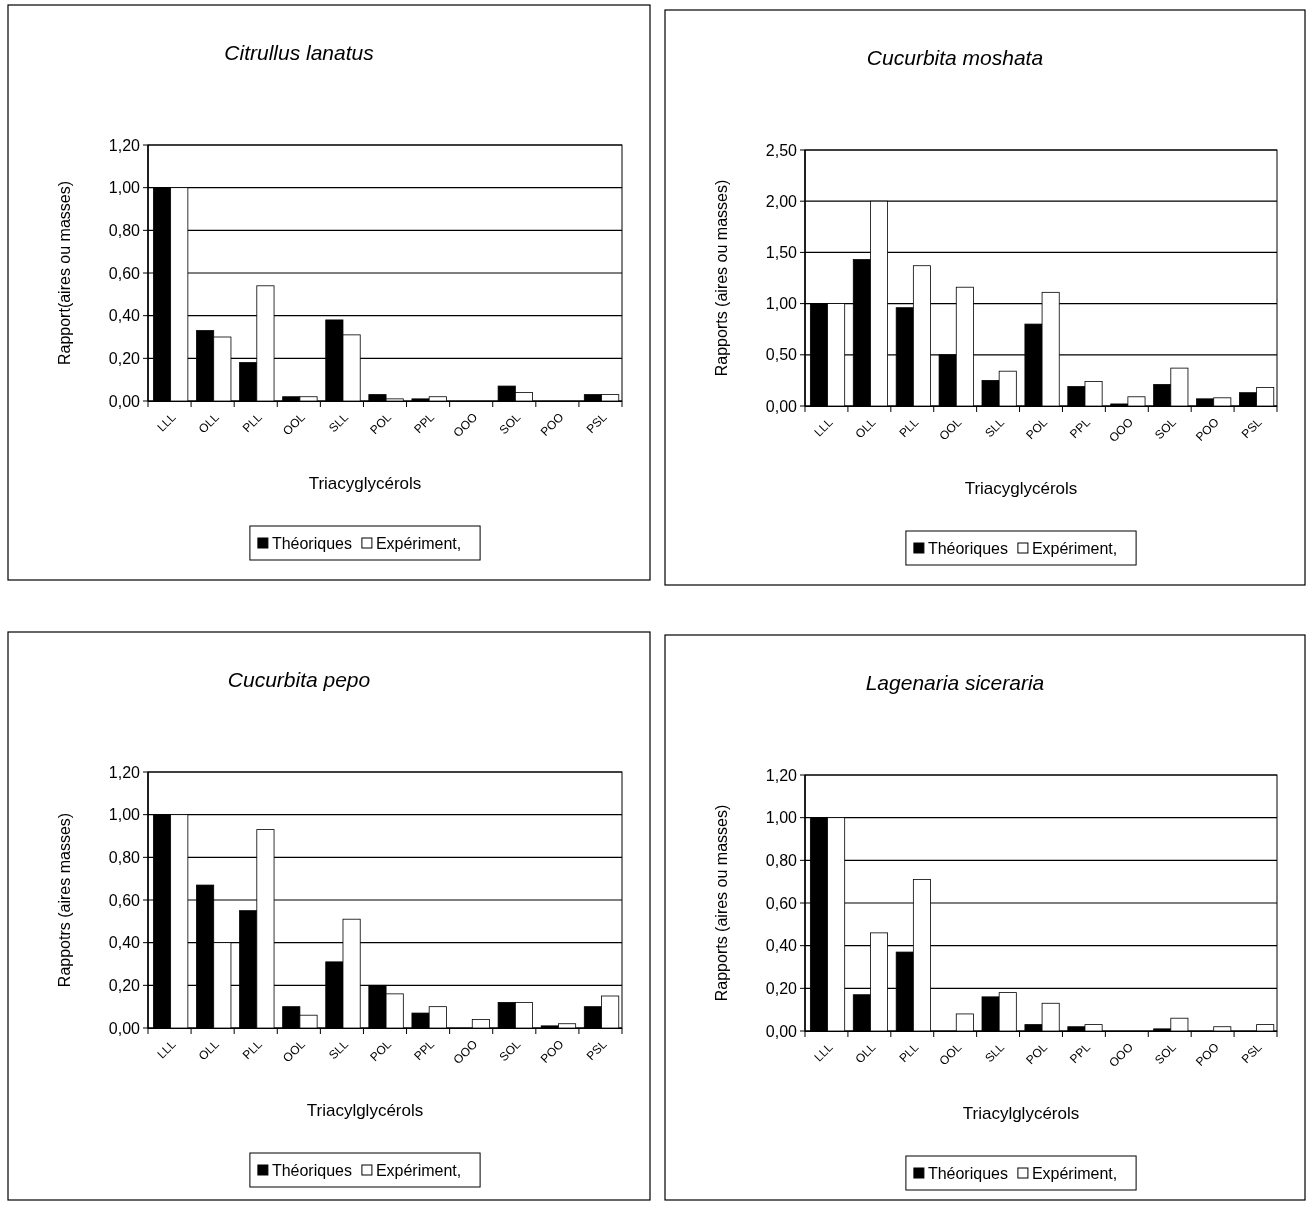 The image size is (1311, 1205). Describe the element at coordinates (64, 273) in the screenshot. I see `y-axis-title: Rapport(aires ou masses)` at that location.